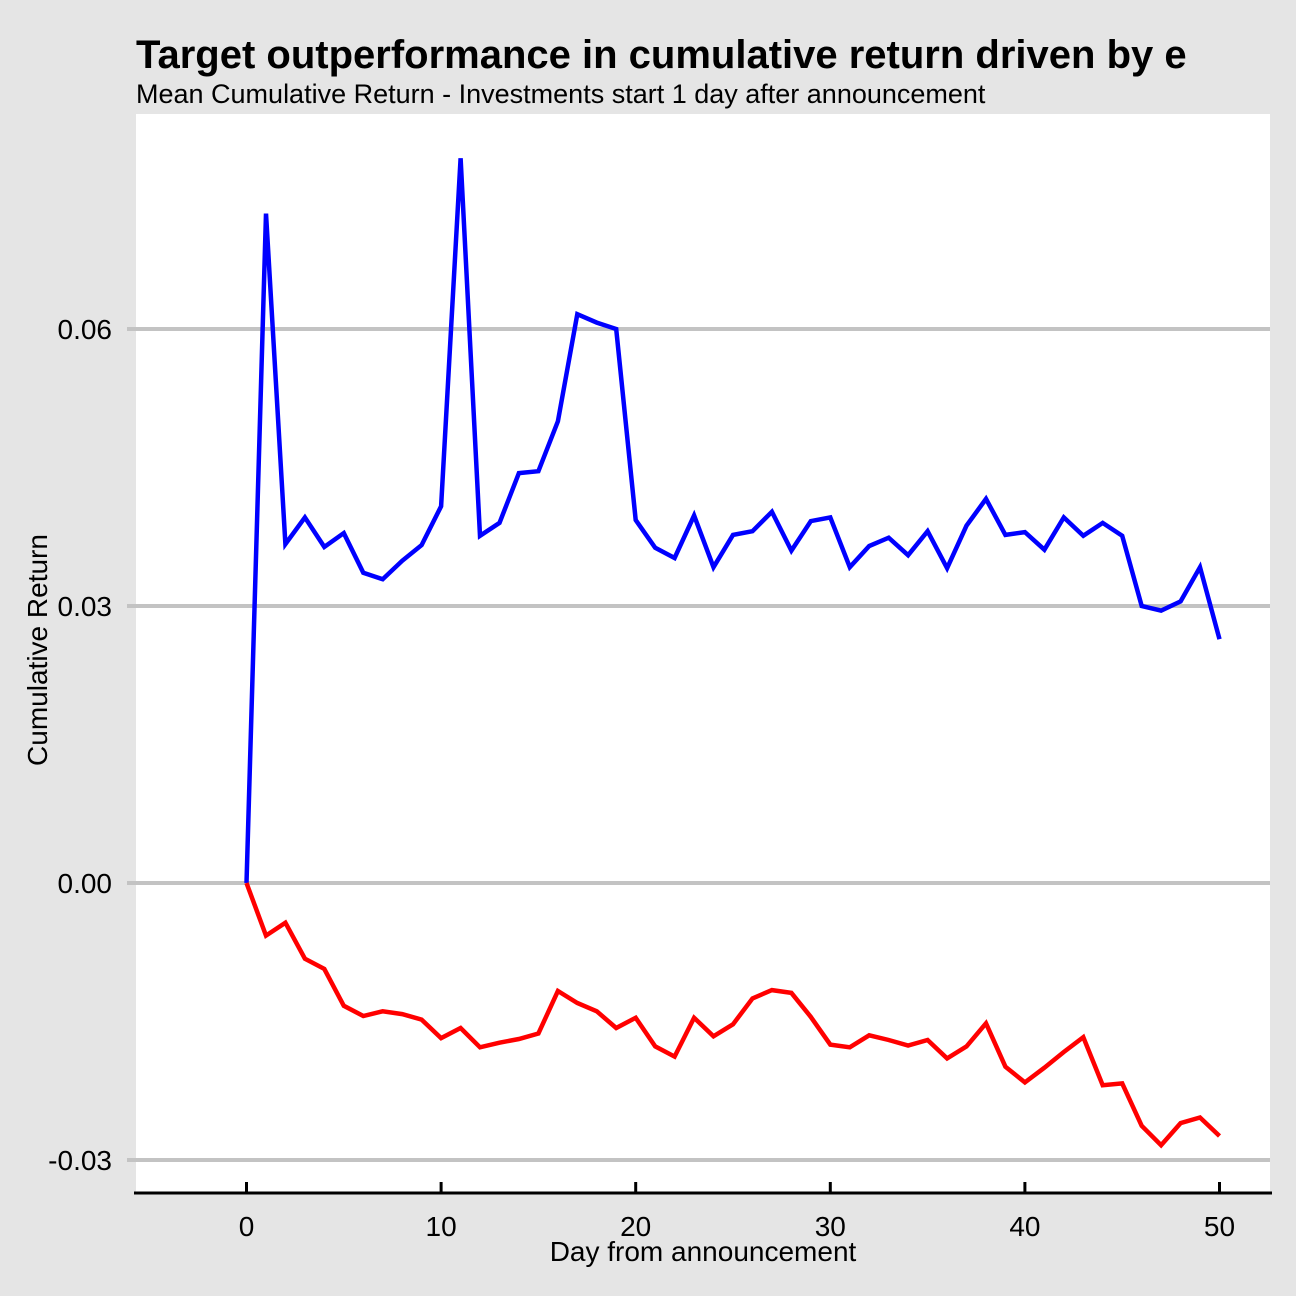 This screenshot has height=1296, width=1296. Describe the element at coordinates (85, 329) in the screenshot. I see `y-tick-label: 0.06` at that location.